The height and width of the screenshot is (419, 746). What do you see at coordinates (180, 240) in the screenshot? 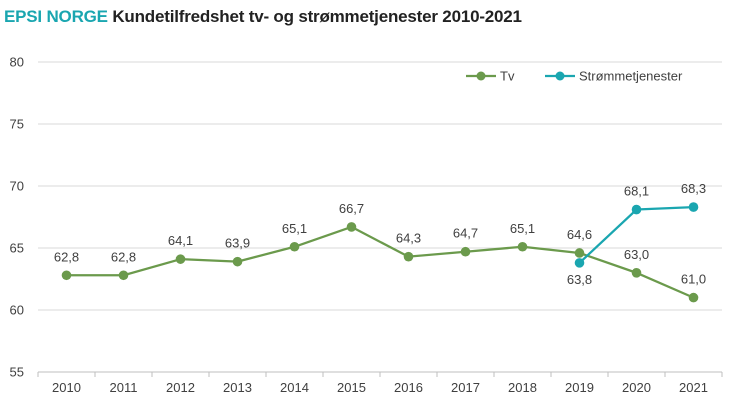
I see `data-label: 64,1` at bounding box center [180, 240].